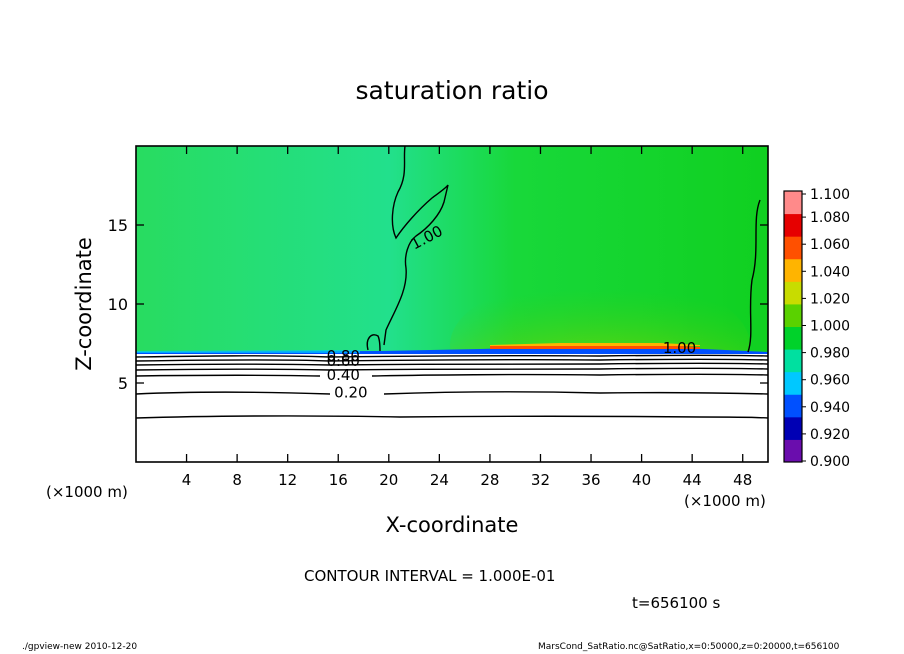 The height and width of the screenshot is (654, 904). Describe the element at coordinates (343, 361) in the screenshot. I see `contour-label: 0.60` at that location.